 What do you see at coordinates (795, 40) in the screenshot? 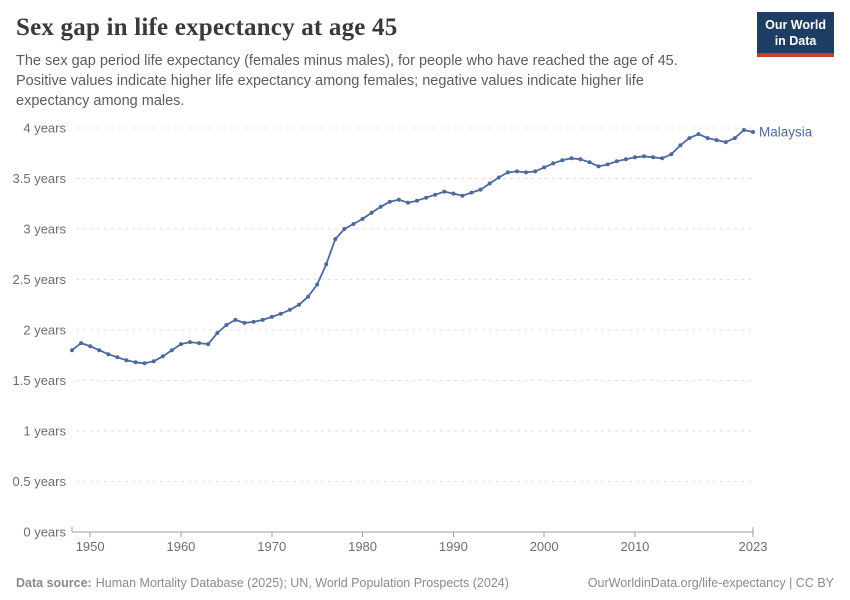
I see `owid-logo-line2: in Data` at bounding box center [795, 40].